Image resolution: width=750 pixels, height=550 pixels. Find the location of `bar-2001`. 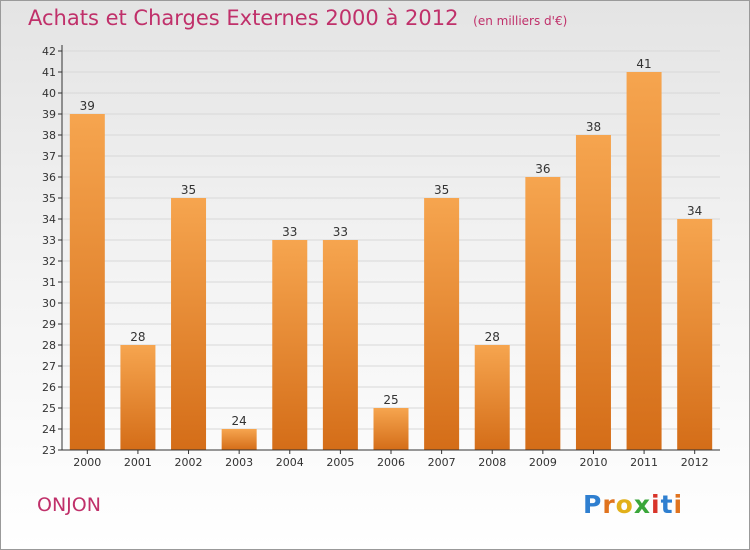

bar-2001 is located at coordinates (138, 397).